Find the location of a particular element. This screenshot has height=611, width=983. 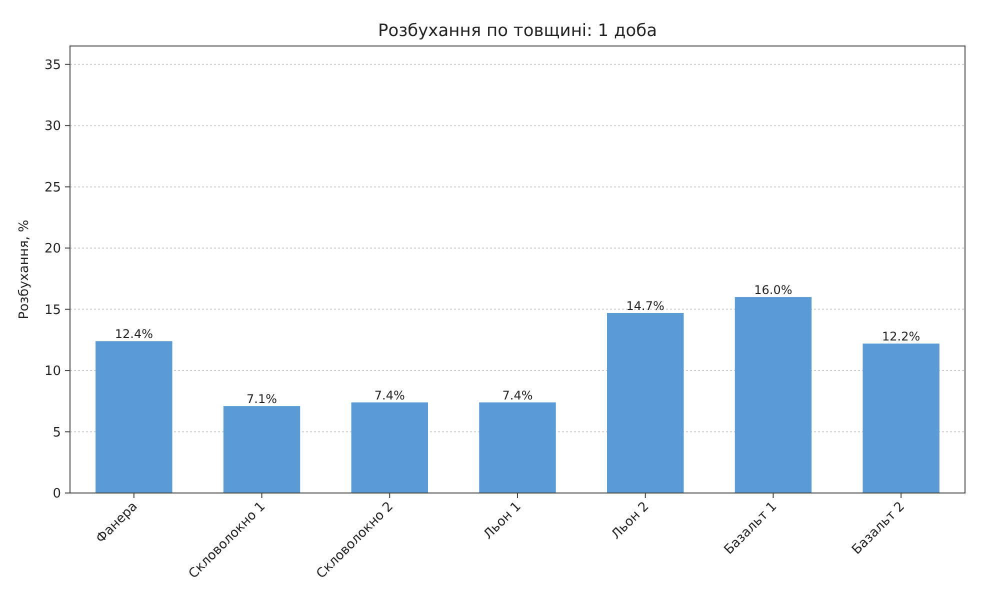

data-label: 16.0% is located at coordinates (773, 290).